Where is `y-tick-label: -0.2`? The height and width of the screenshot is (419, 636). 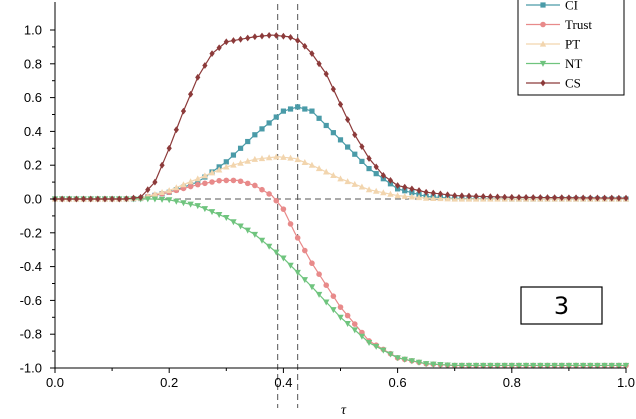 y-tick-label: -0.2 is located at coordinates (31, 232).